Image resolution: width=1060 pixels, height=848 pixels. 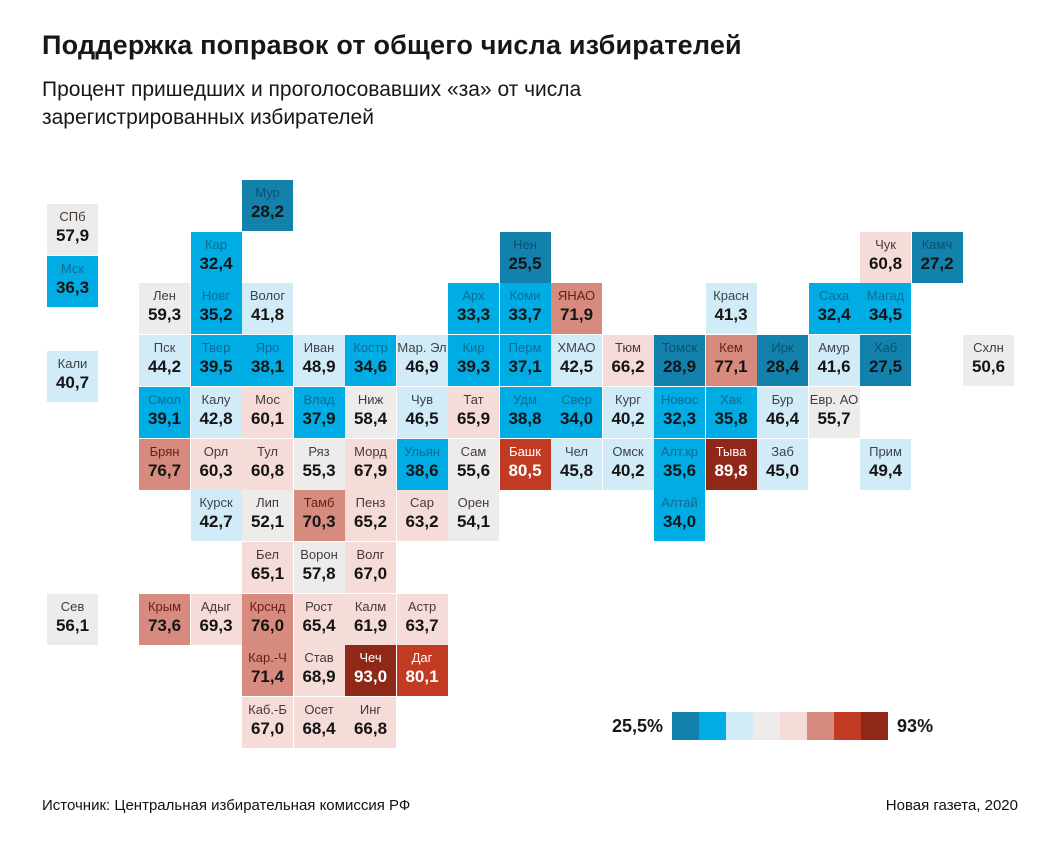 What do you see at coordinates (473, 522) in the screenshot?
I see `region-value: 54,1` at bounding box center [473, 522].